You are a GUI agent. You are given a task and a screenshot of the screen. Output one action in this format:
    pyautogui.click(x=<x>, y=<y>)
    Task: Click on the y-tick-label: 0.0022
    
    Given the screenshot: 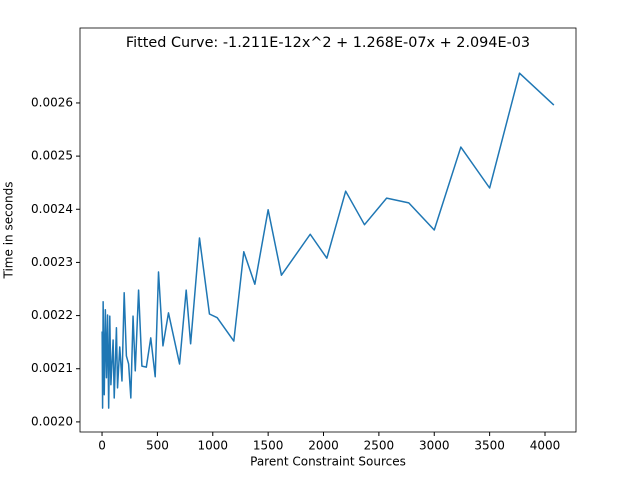 What is the action you would take?
    pyautogui.click(x=52, y=315)
    